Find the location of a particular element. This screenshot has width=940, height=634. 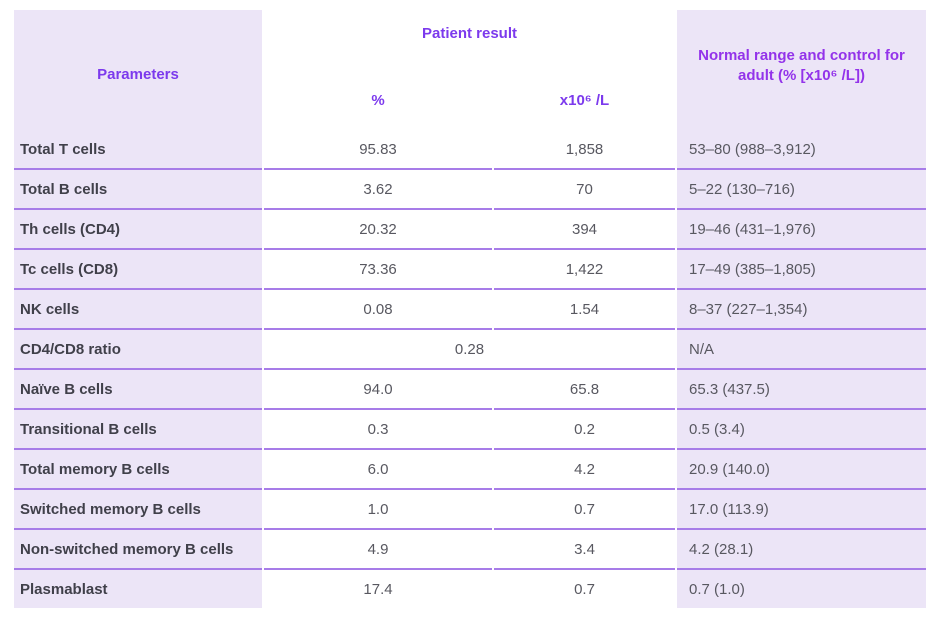

column-header-percent: % is located at coordinates (378, 105).